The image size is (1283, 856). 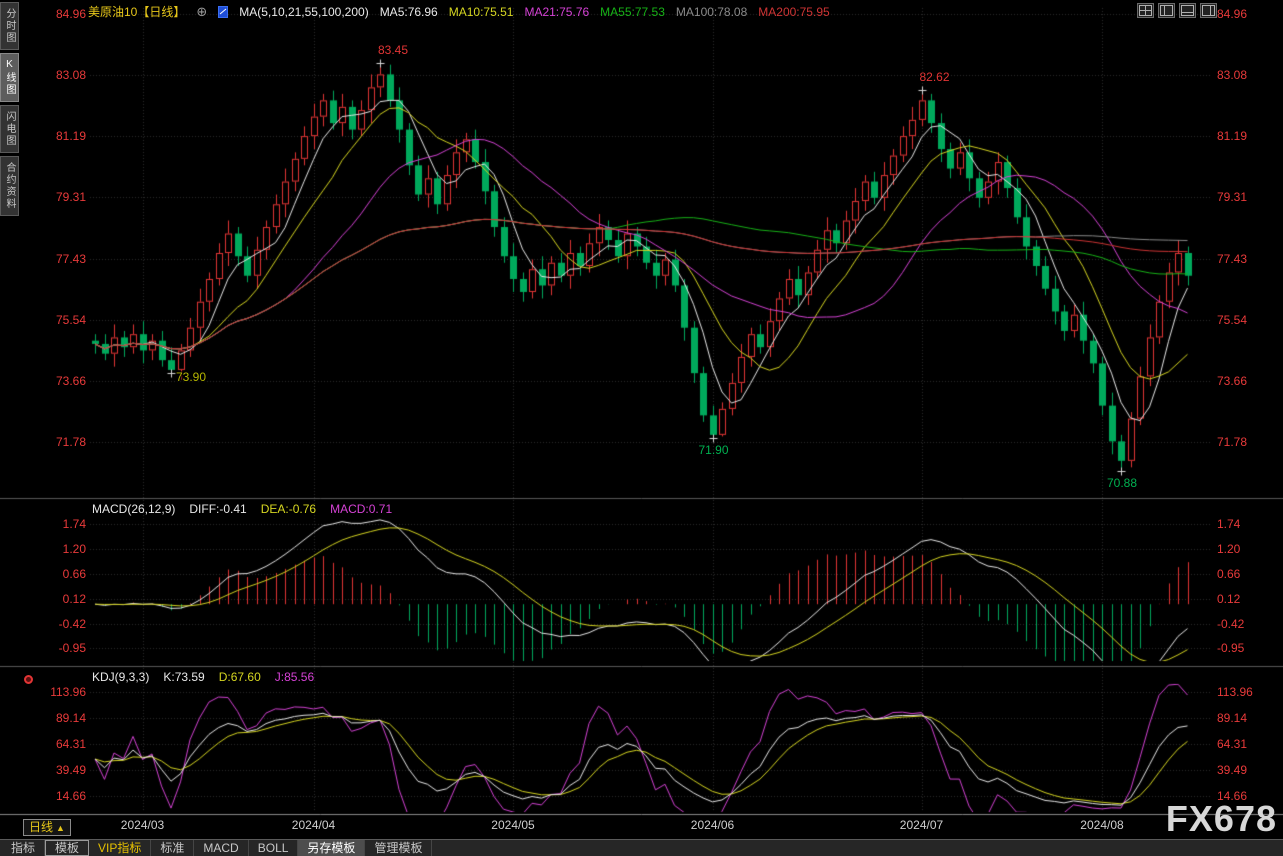 What do you see at coordinates (1177, 10) in the screenshot?
I see `window-layout-icons` at bounding box center [1177, 10].